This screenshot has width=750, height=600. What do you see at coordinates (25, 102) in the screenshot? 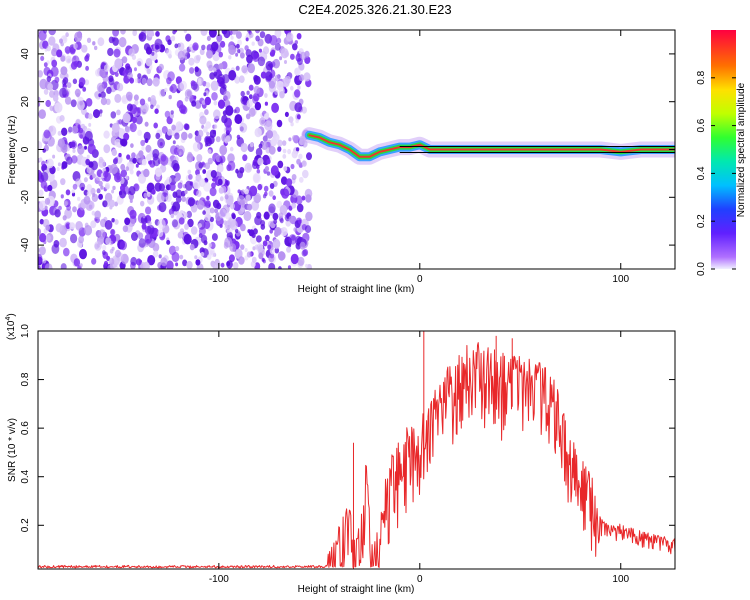
I see `y-tick-label: 20` at bounding box center [25, 102].